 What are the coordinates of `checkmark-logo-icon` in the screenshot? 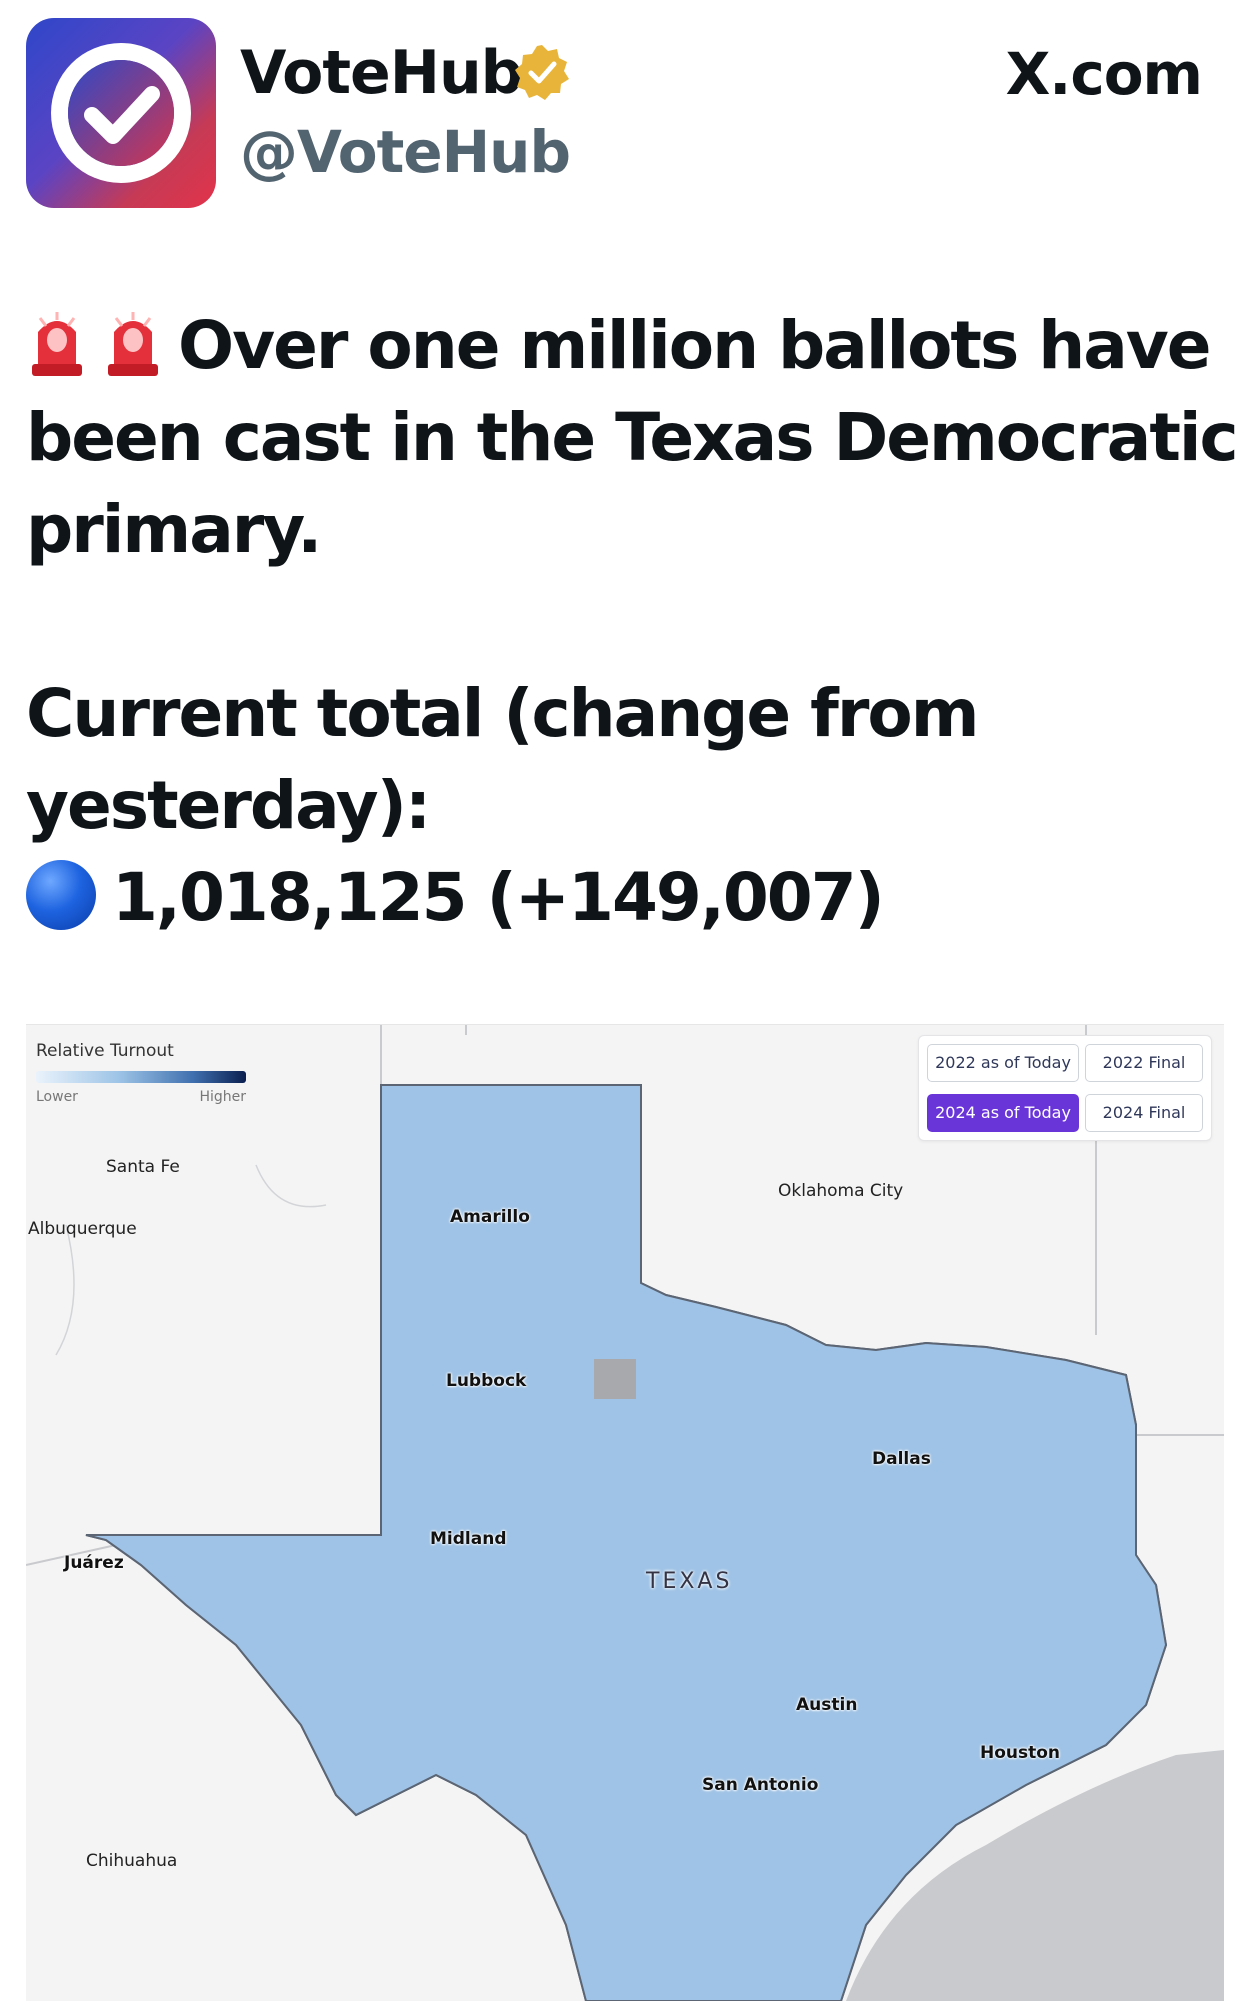 It's located at (121, 113).